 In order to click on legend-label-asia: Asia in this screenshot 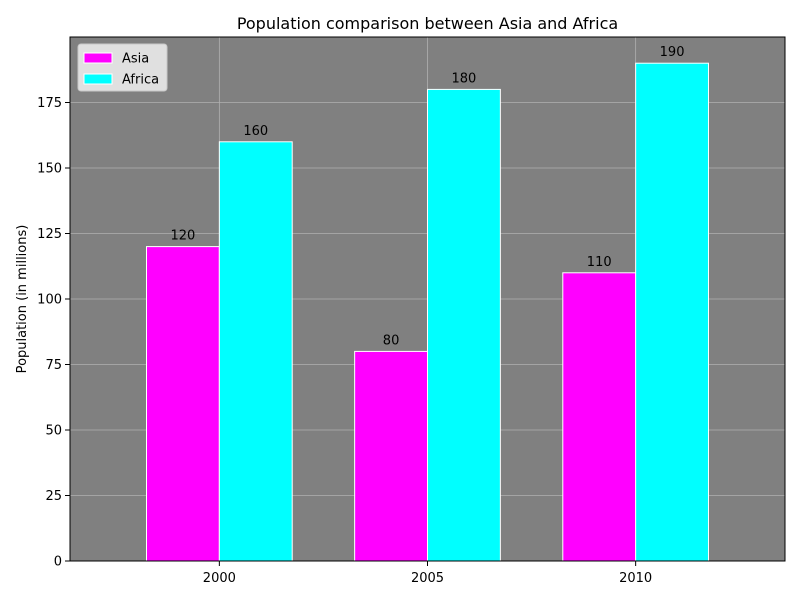, I will do `click(135, 59)`.